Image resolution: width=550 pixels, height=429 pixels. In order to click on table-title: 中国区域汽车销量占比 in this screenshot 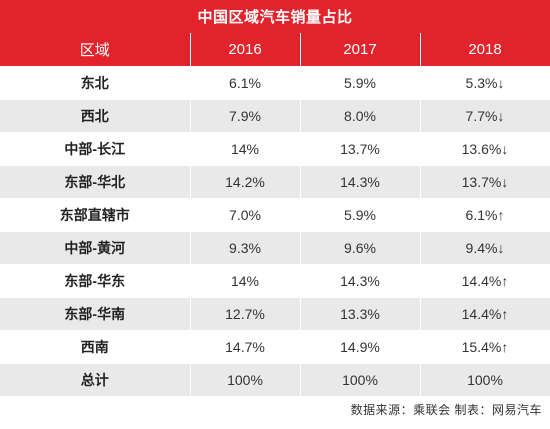, I will do `click(275, 16)`.